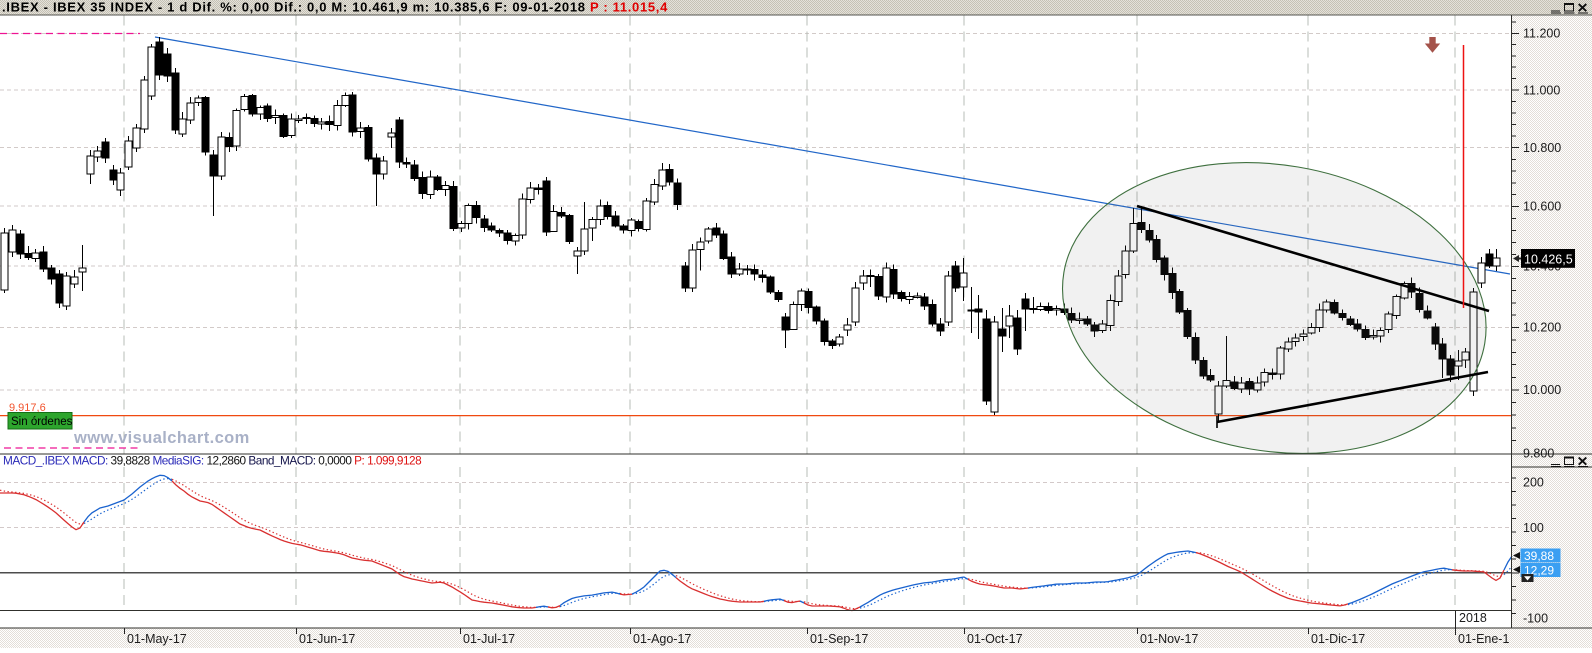 This screenshot has width=1592, height=653. What do you see at coordinates (327, 639) in the screenshot?
I see `svg-text: 01-Jun-17` at bounding box center [327, 639].